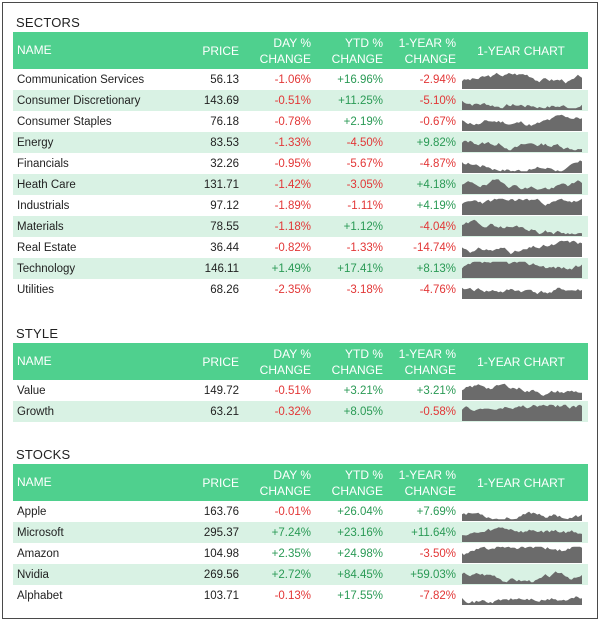 The height and width of the screenshot is (623, 602). Describe the element at coordinates (221, 595) in the screenshot. I see `cell-price: 103.71` at that location.